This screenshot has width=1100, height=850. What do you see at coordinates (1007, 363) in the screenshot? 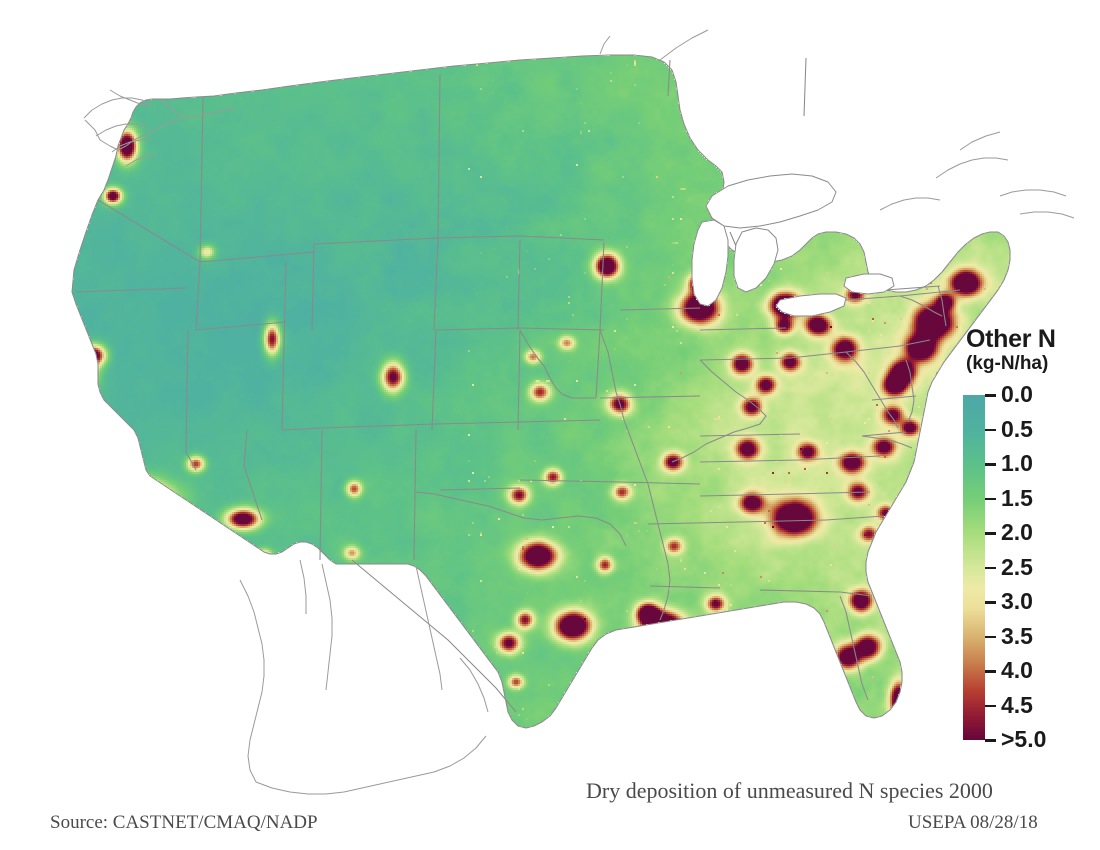
I see `legend-units: (kg-N/ha)` at bounding box center [1007, 363].